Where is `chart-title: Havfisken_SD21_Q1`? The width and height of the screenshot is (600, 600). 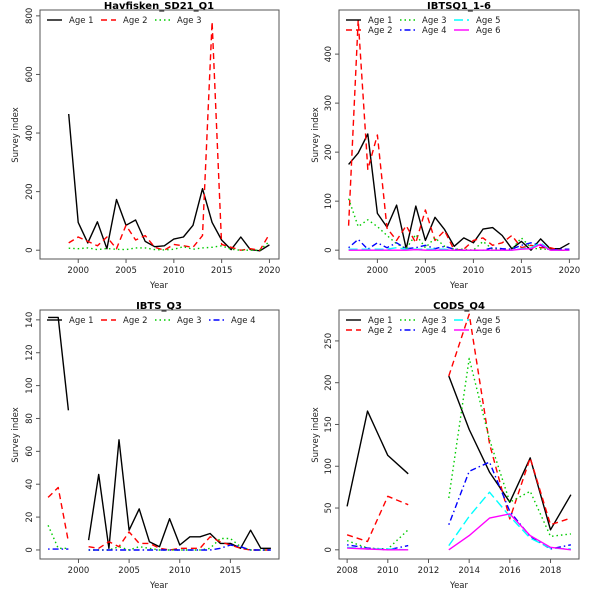
chart-title: Havfisken_SD21_Q1 is located at coordinates (159, 6).